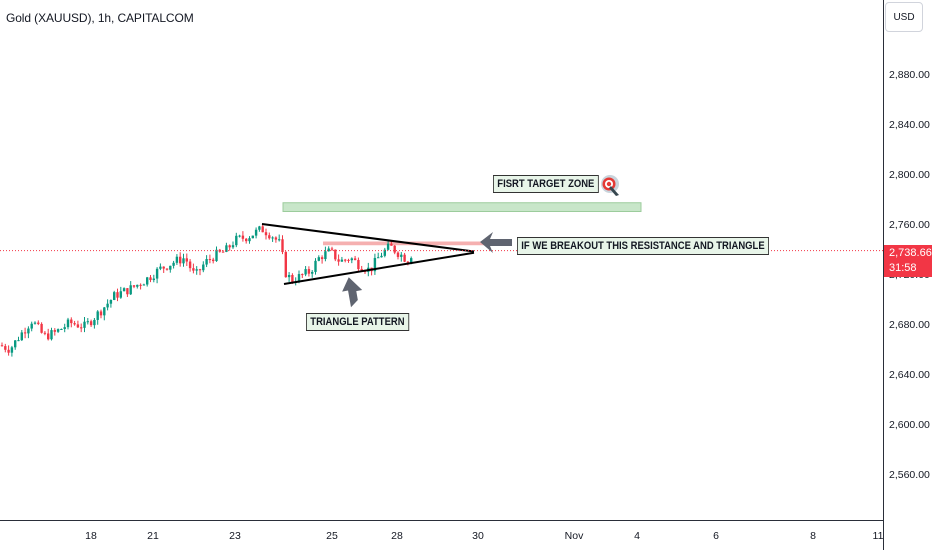 This screenshot has width=932, height=550. I want to click on currency-button: USD, so click(904, 17).